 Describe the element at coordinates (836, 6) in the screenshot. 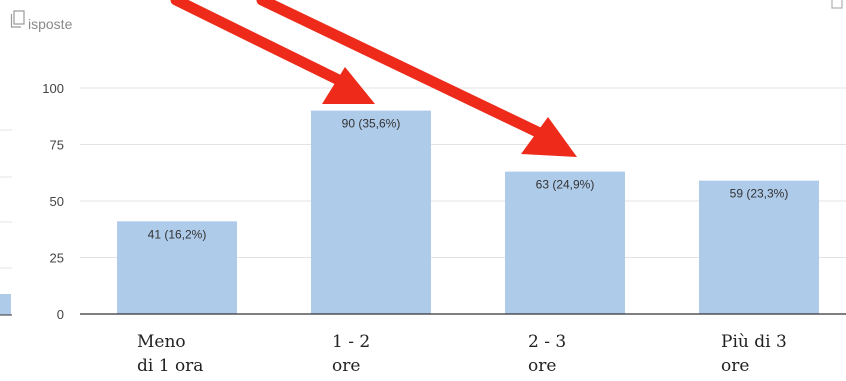

I see `corner-icon` at that location.